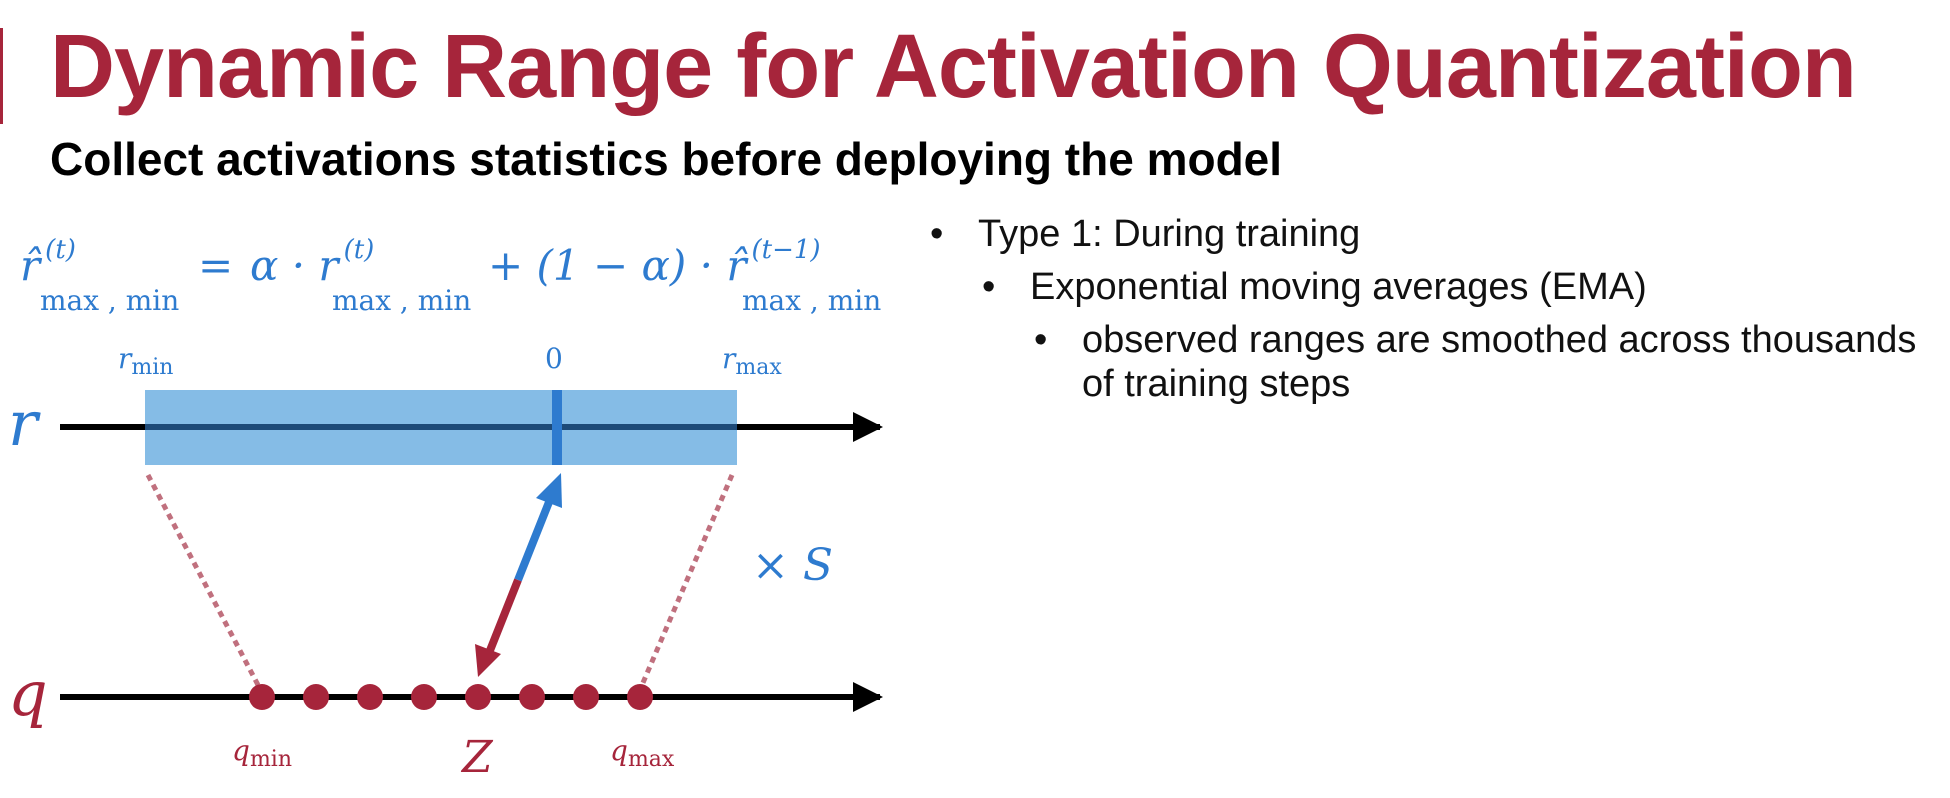  Describe the element at coordinates (535, 536) in the screenshot. I see `zero-arrow-upper` at that location.